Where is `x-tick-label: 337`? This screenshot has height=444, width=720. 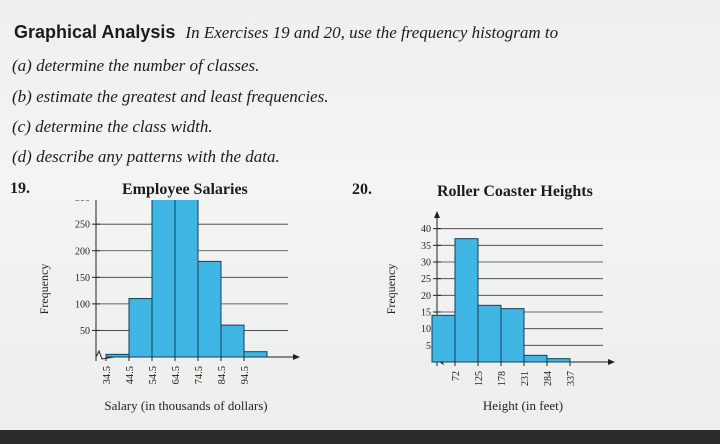 x-tick-label: 337 is located at coordinates (571, 378).